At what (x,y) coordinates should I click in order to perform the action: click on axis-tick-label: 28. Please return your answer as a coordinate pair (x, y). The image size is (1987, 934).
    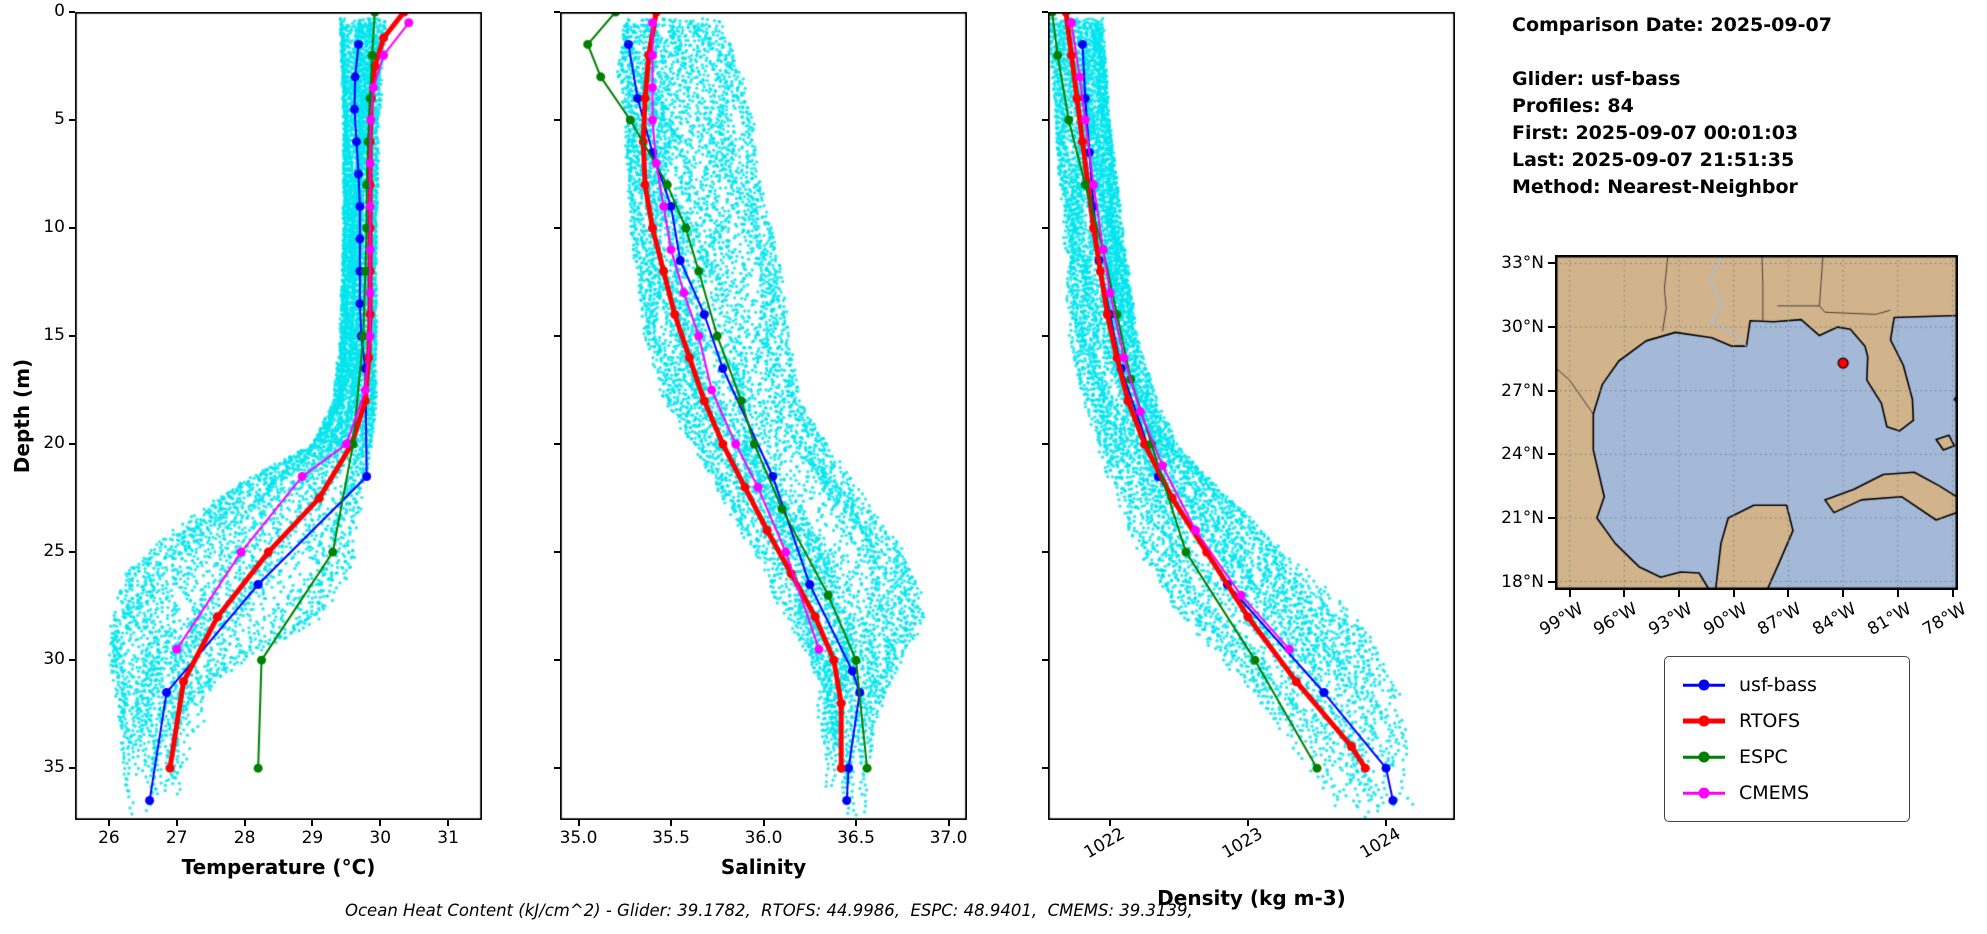
    Looking at the image, I should click on (244, 838).